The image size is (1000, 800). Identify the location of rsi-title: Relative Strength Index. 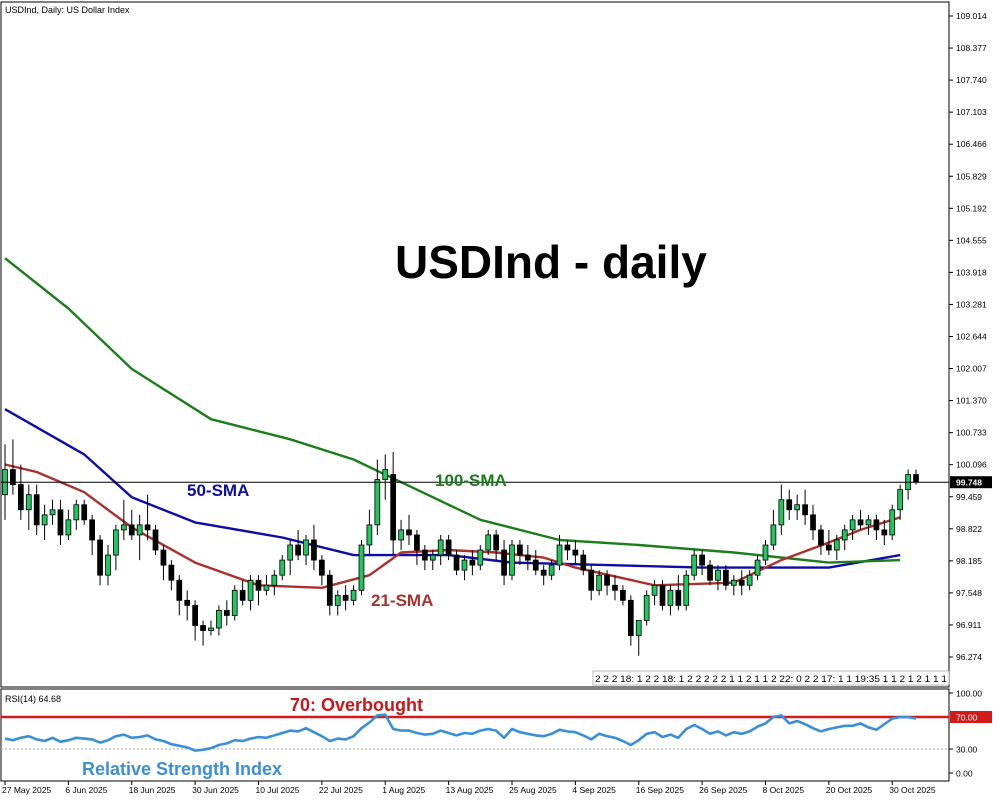
(182, 769).